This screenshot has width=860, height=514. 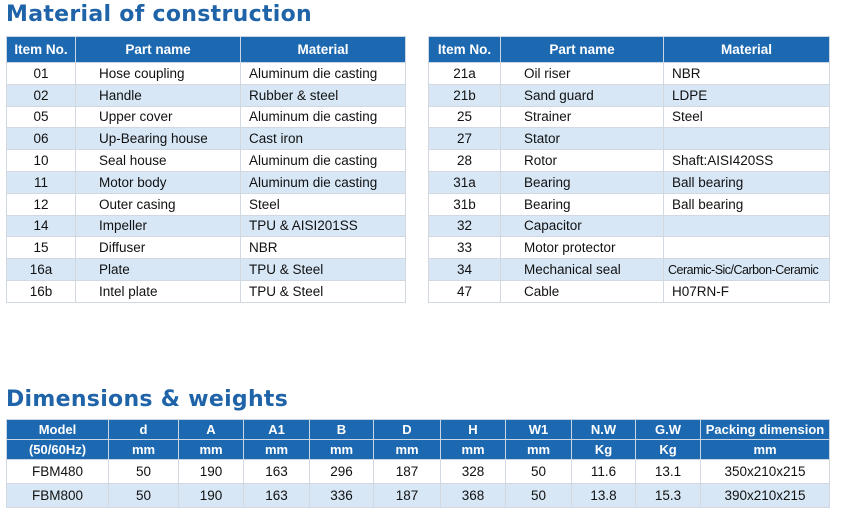 What do you see at coordinates (341, 471) in the screenshot?
I see `dimension-cell: 296` at bounding box center [341, 471].